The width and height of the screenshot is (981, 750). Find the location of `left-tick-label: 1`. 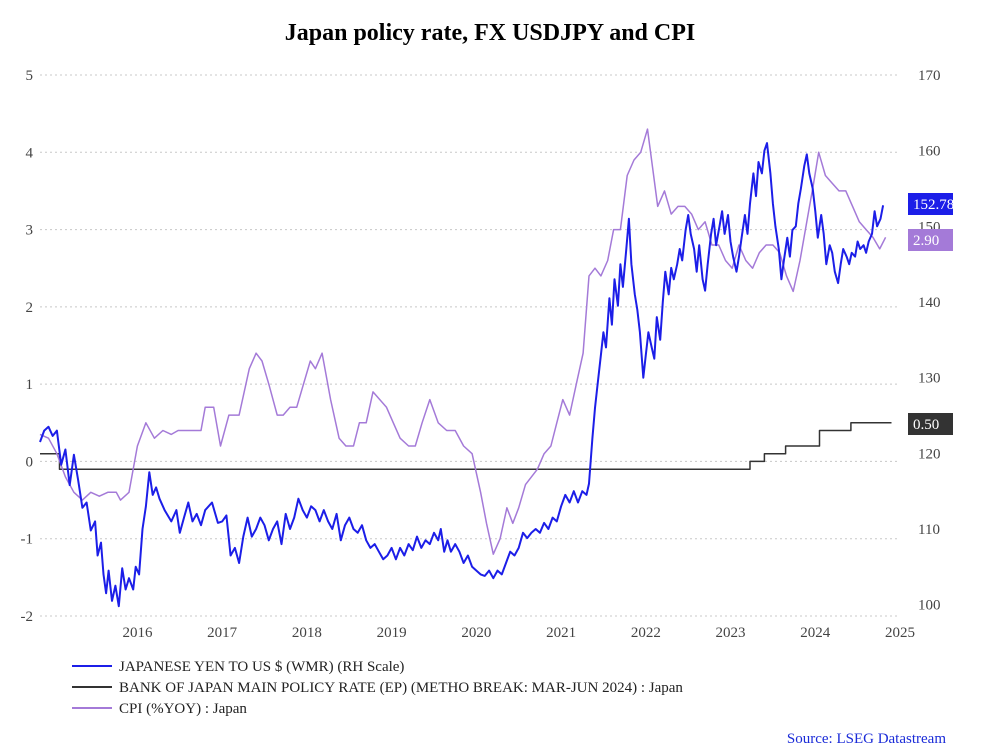

left-tick-label: 1 is located at coordinates (30, 385).